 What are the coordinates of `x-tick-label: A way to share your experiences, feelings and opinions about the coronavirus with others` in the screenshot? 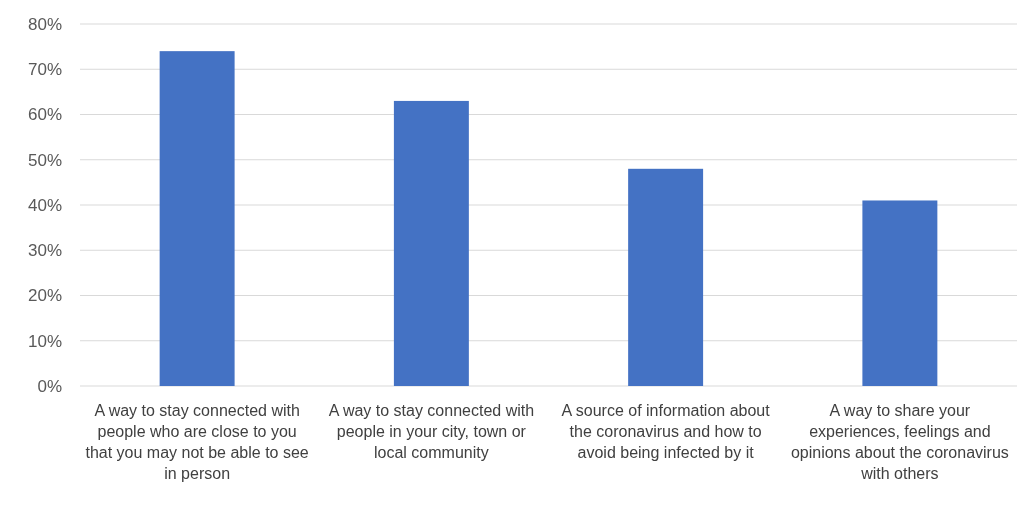 It's located at (899, 442).